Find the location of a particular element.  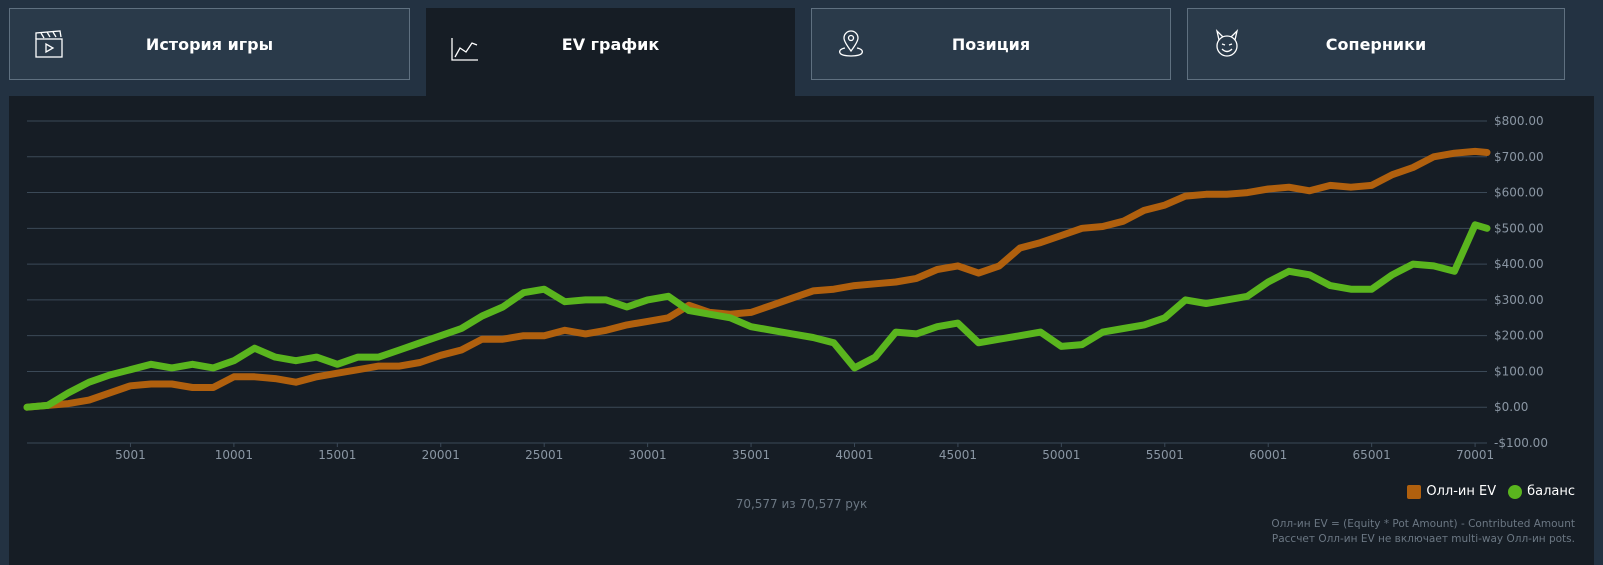

x-tick-label: 65001 is located at coordinates (1372, 455).